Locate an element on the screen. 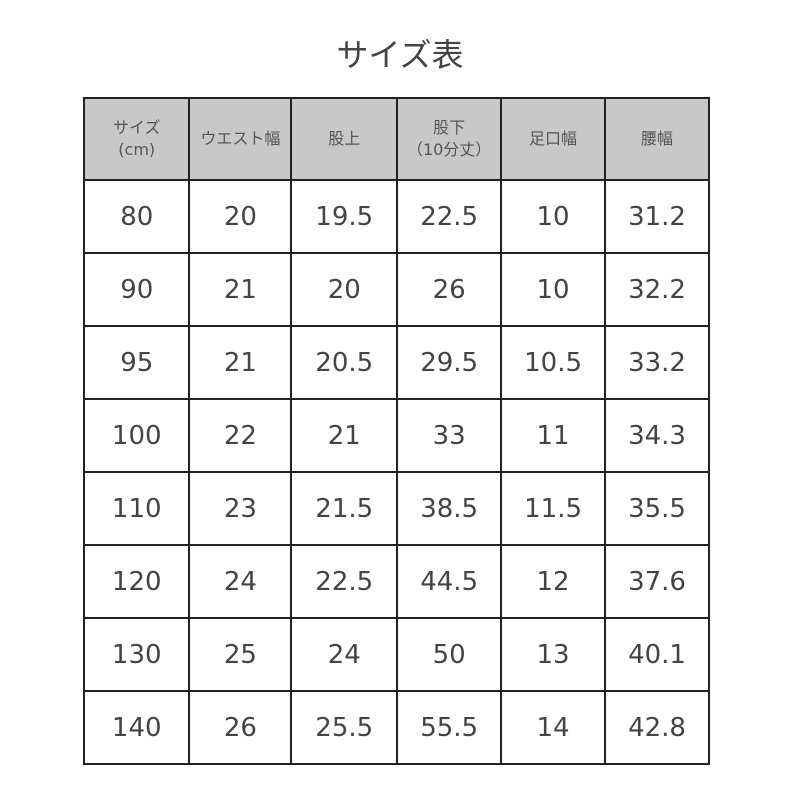 The height and width of the screenshot is (800, 800). table-row: 140 26 25.5 55.5 14 42.8 is located at coordinates (396, 727).